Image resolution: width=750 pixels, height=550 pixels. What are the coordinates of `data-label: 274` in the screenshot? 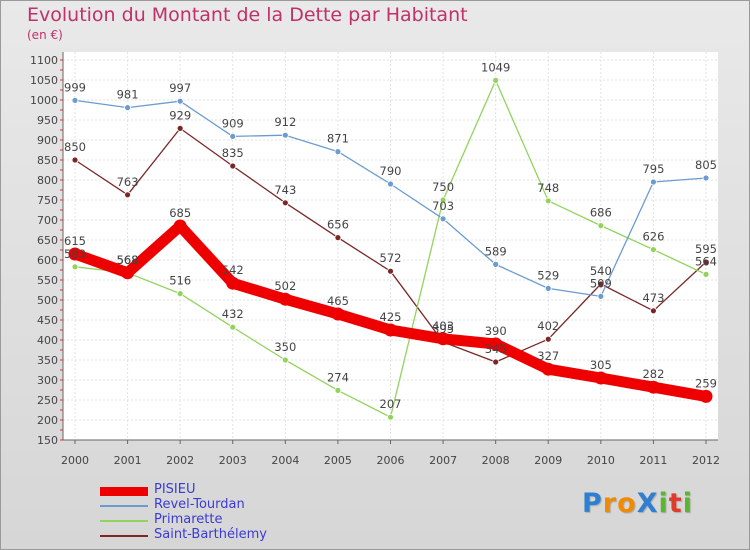 It's located at (338, 377).